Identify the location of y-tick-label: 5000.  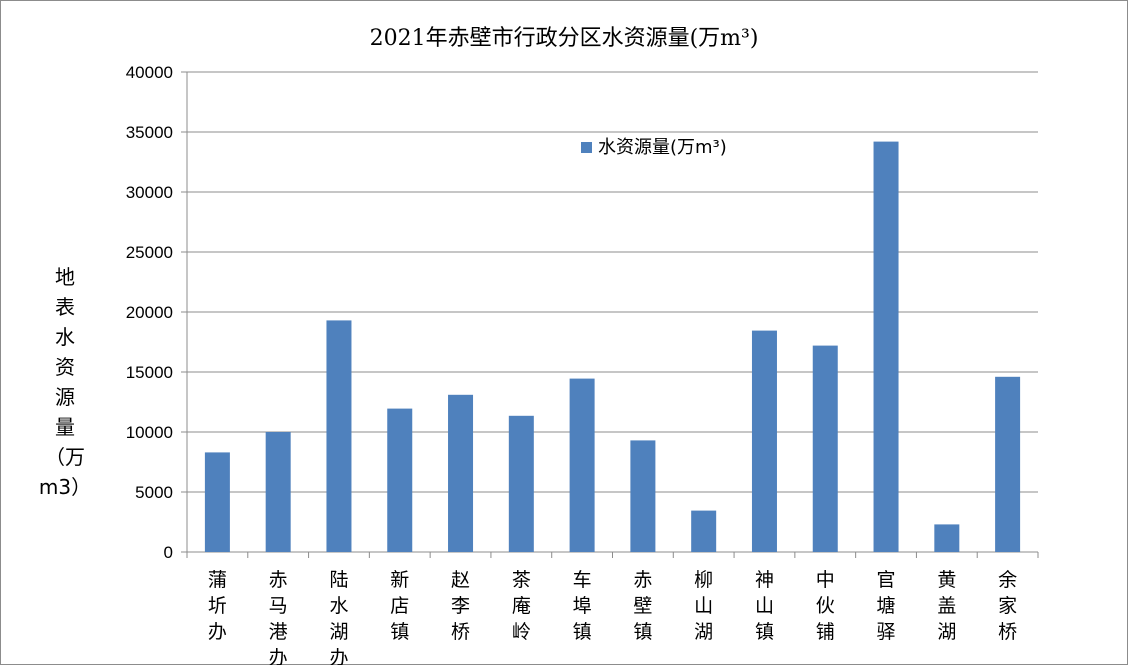
(154, 492).